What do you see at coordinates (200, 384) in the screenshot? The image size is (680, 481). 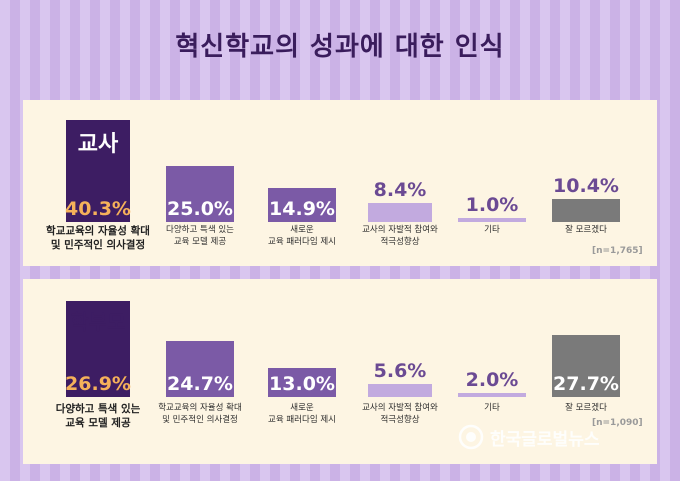 I see `value-label-1-1: 24.7%` at bounding box center [200, 384].